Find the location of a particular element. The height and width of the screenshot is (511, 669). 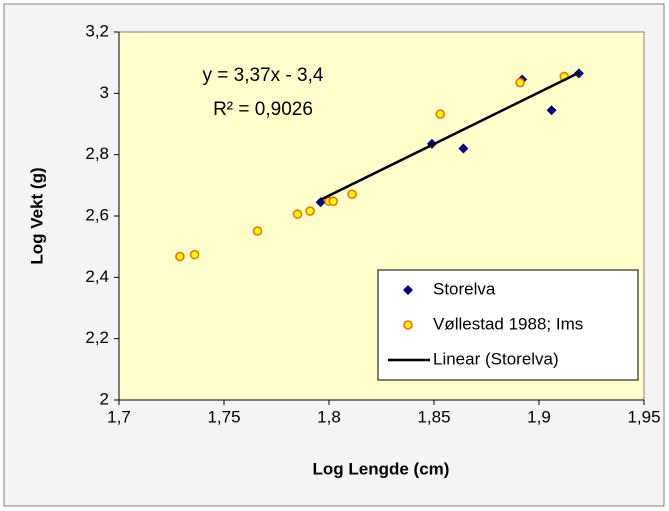

x-tick-label: 1,7 is located at coordinates (119, 416).